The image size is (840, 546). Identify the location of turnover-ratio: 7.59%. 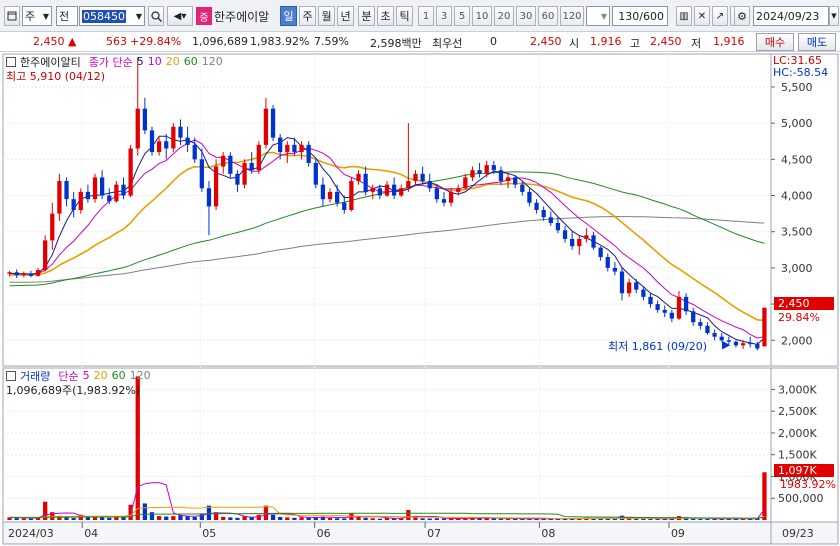
(331, 41).